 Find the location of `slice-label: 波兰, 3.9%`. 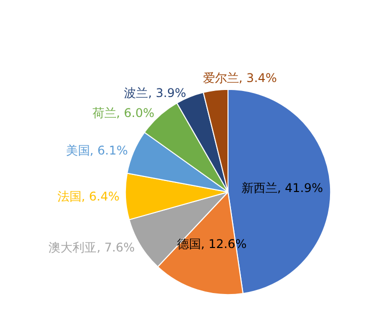

slice-label: 波兰, 3.9% is located at coordinates (155, 93).